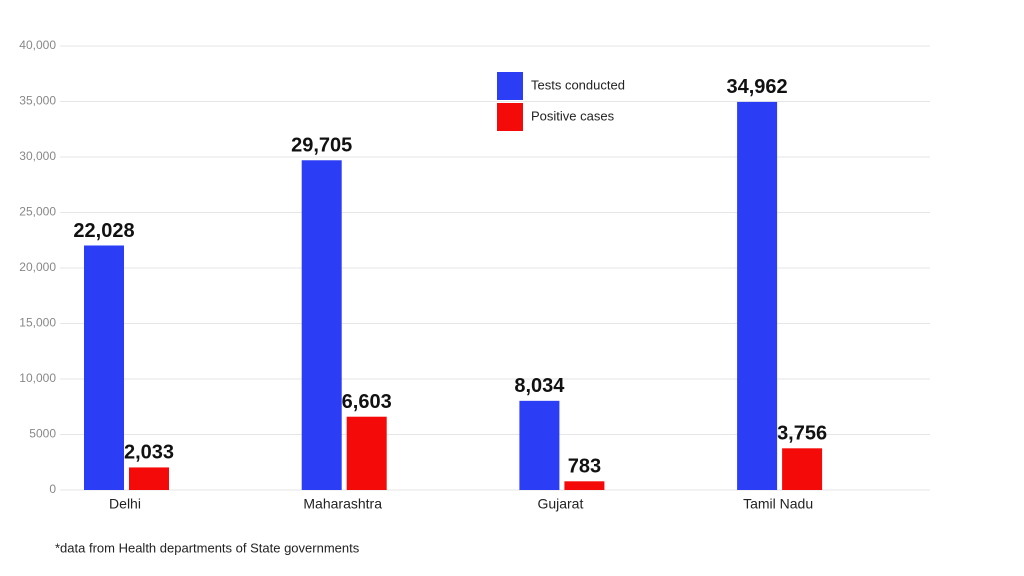 The image size is (1024, 576). What do you see at coordinates (802, 434) in the screenshot?
I see `value-label: 3,756` at bounding box center [802, 434].